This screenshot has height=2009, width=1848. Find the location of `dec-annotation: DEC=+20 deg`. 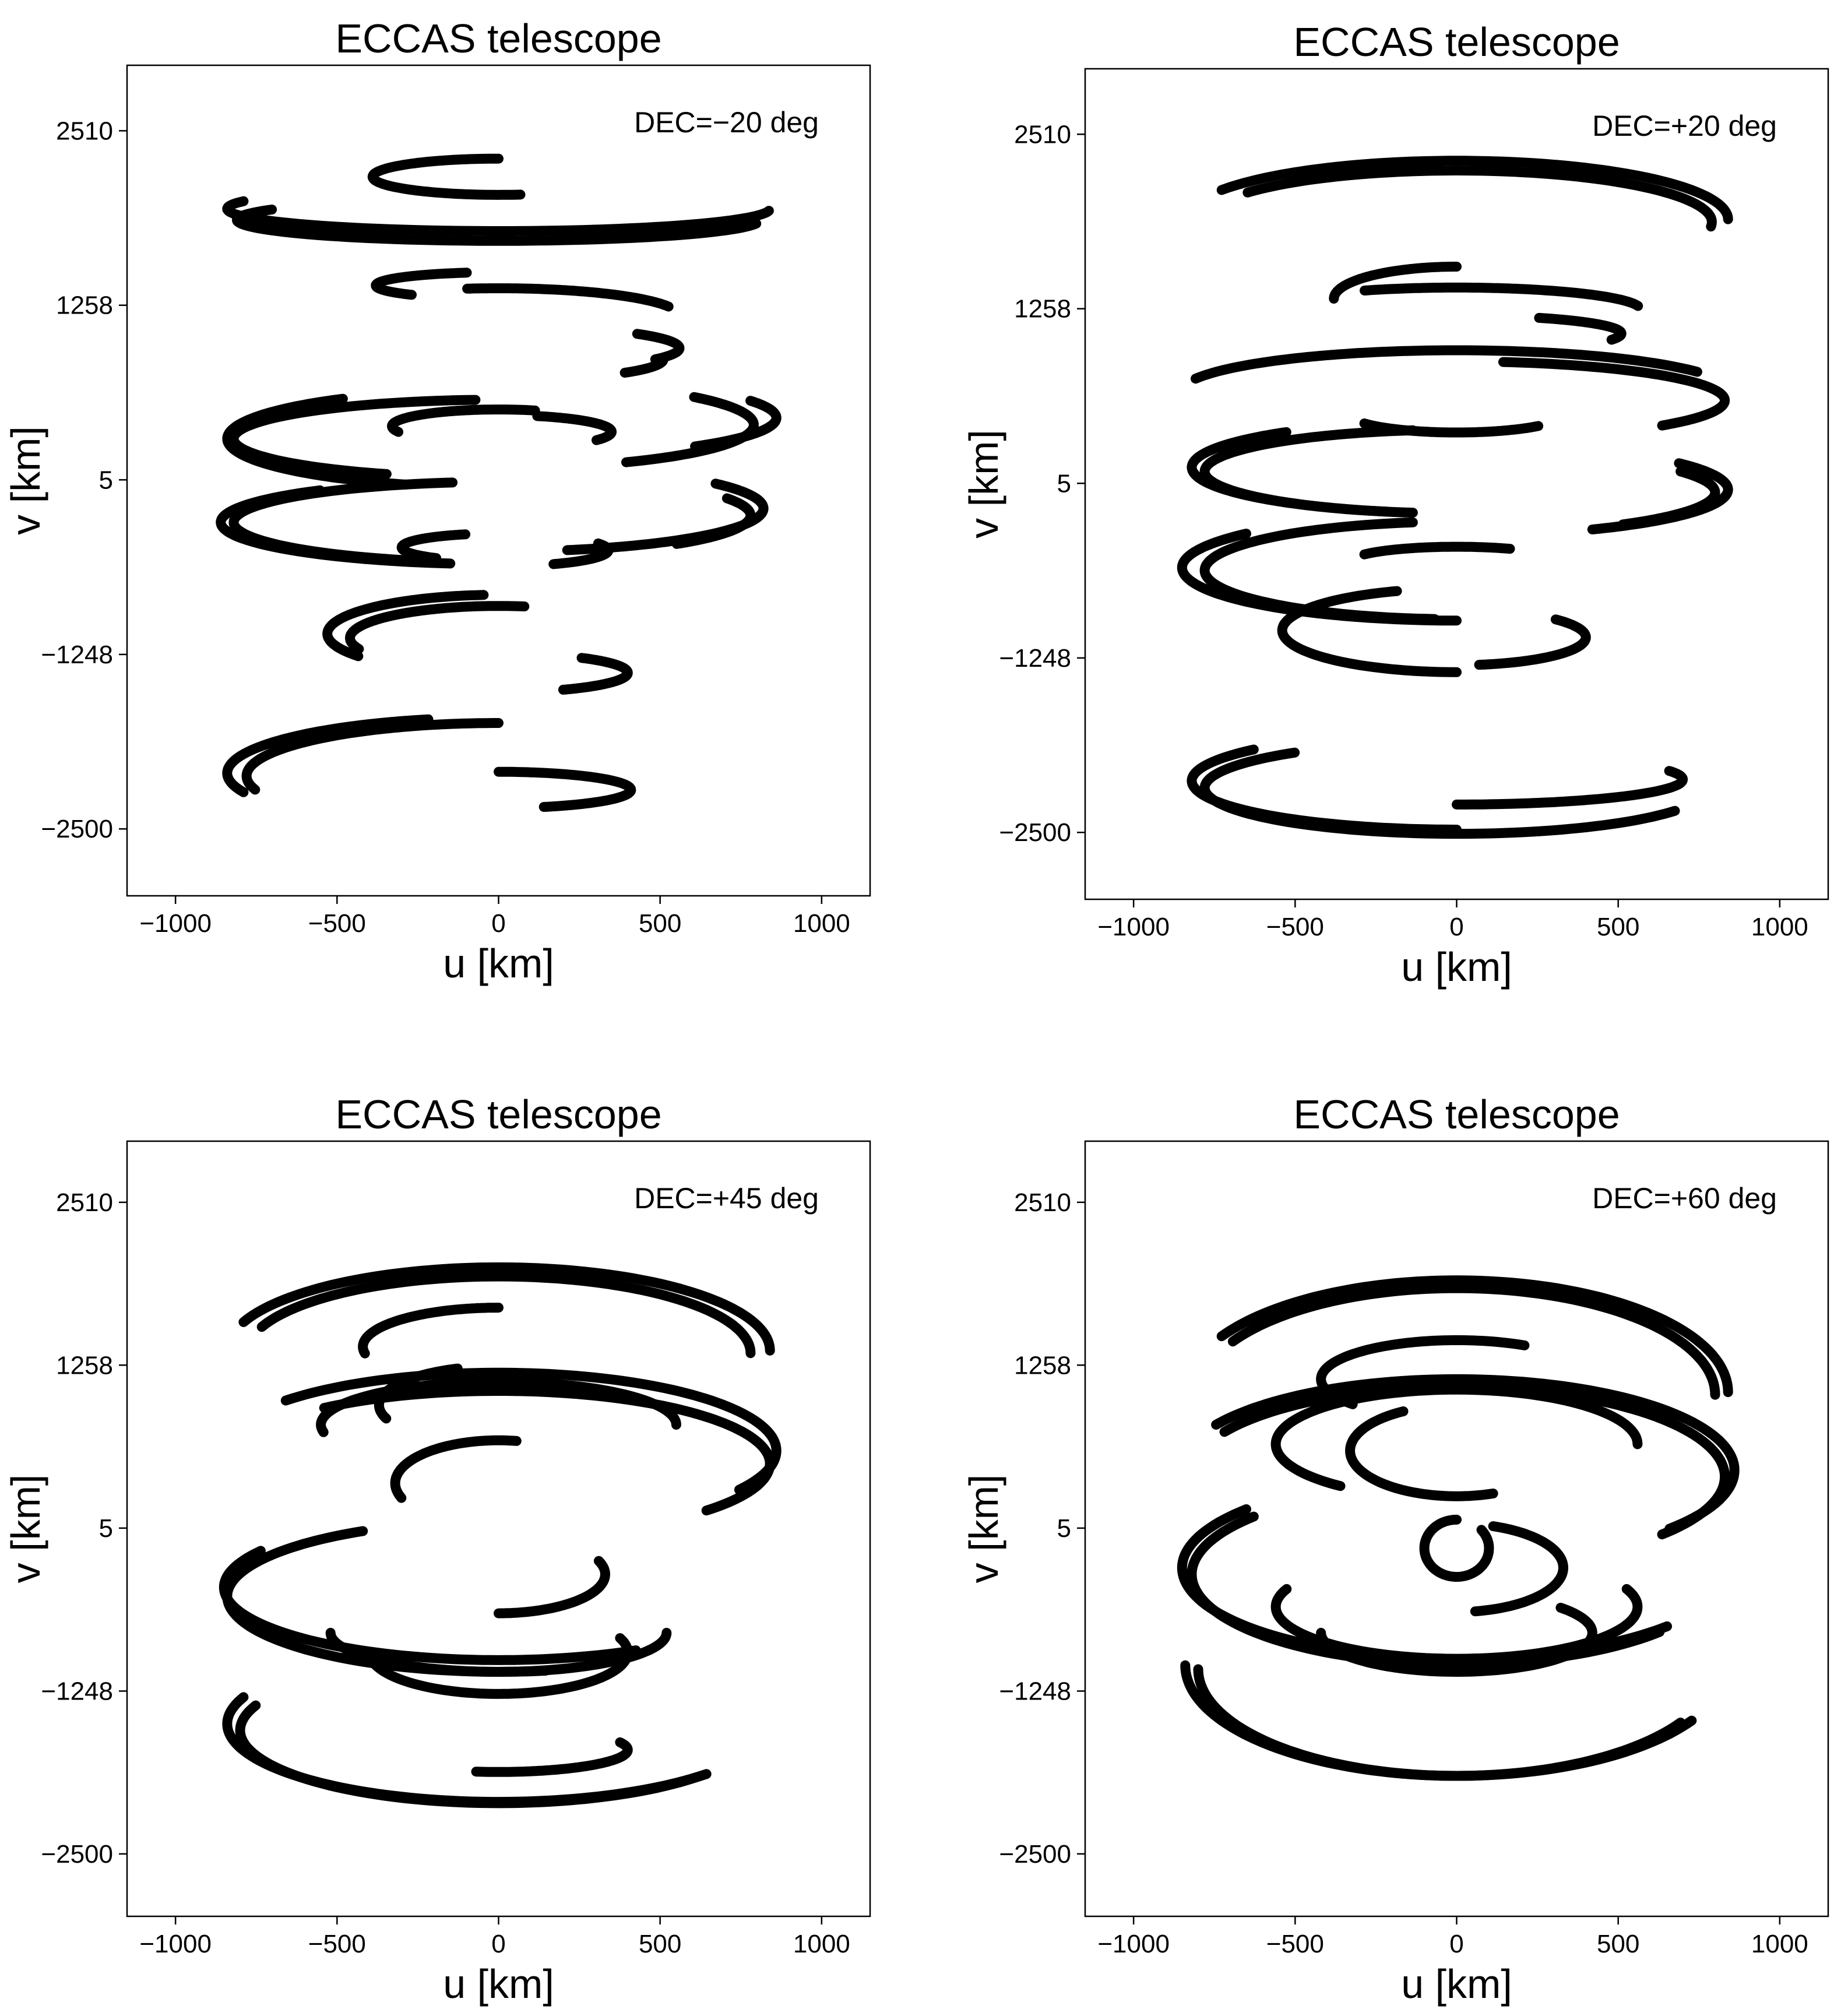

dec-annotation: DEC=+20 deg is located at coordinates (1684, 126).